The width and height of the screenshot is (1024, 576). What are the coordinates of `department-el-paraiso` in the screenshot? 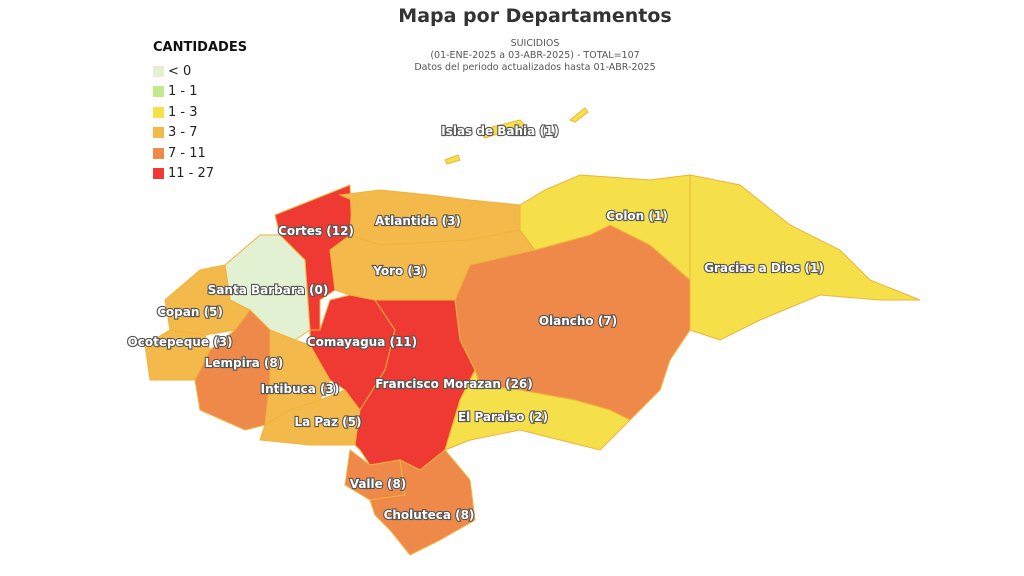 It's located at (537, 409).